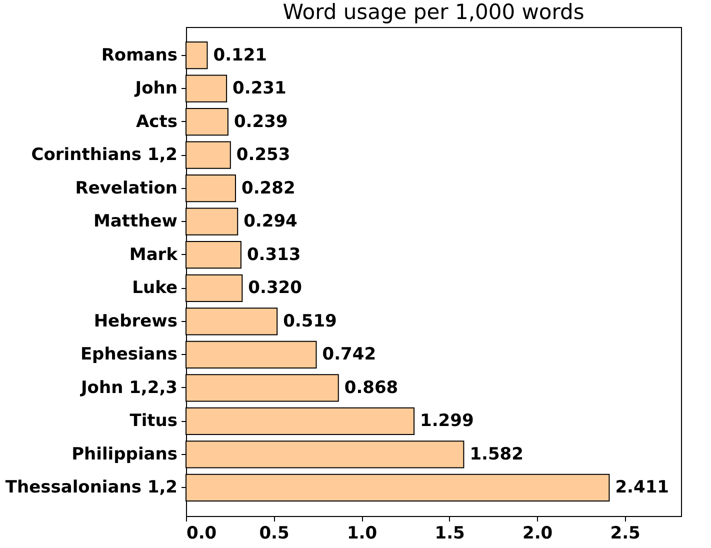 This screenshot has width=711, height=548. Describe the element at coordinates (240, 55) in the screenshot. I see `data-label: 0.121` at that location.